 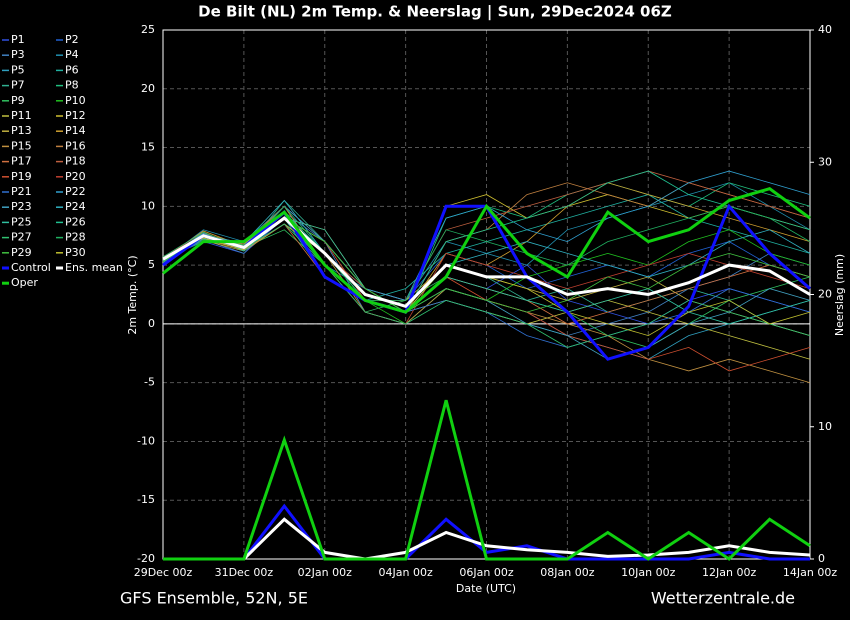 What do you see at coordinates (729, 572) in the screenshot?
I see `x-tick-label: 12Jan 00z` at bounding box center [729, 572].